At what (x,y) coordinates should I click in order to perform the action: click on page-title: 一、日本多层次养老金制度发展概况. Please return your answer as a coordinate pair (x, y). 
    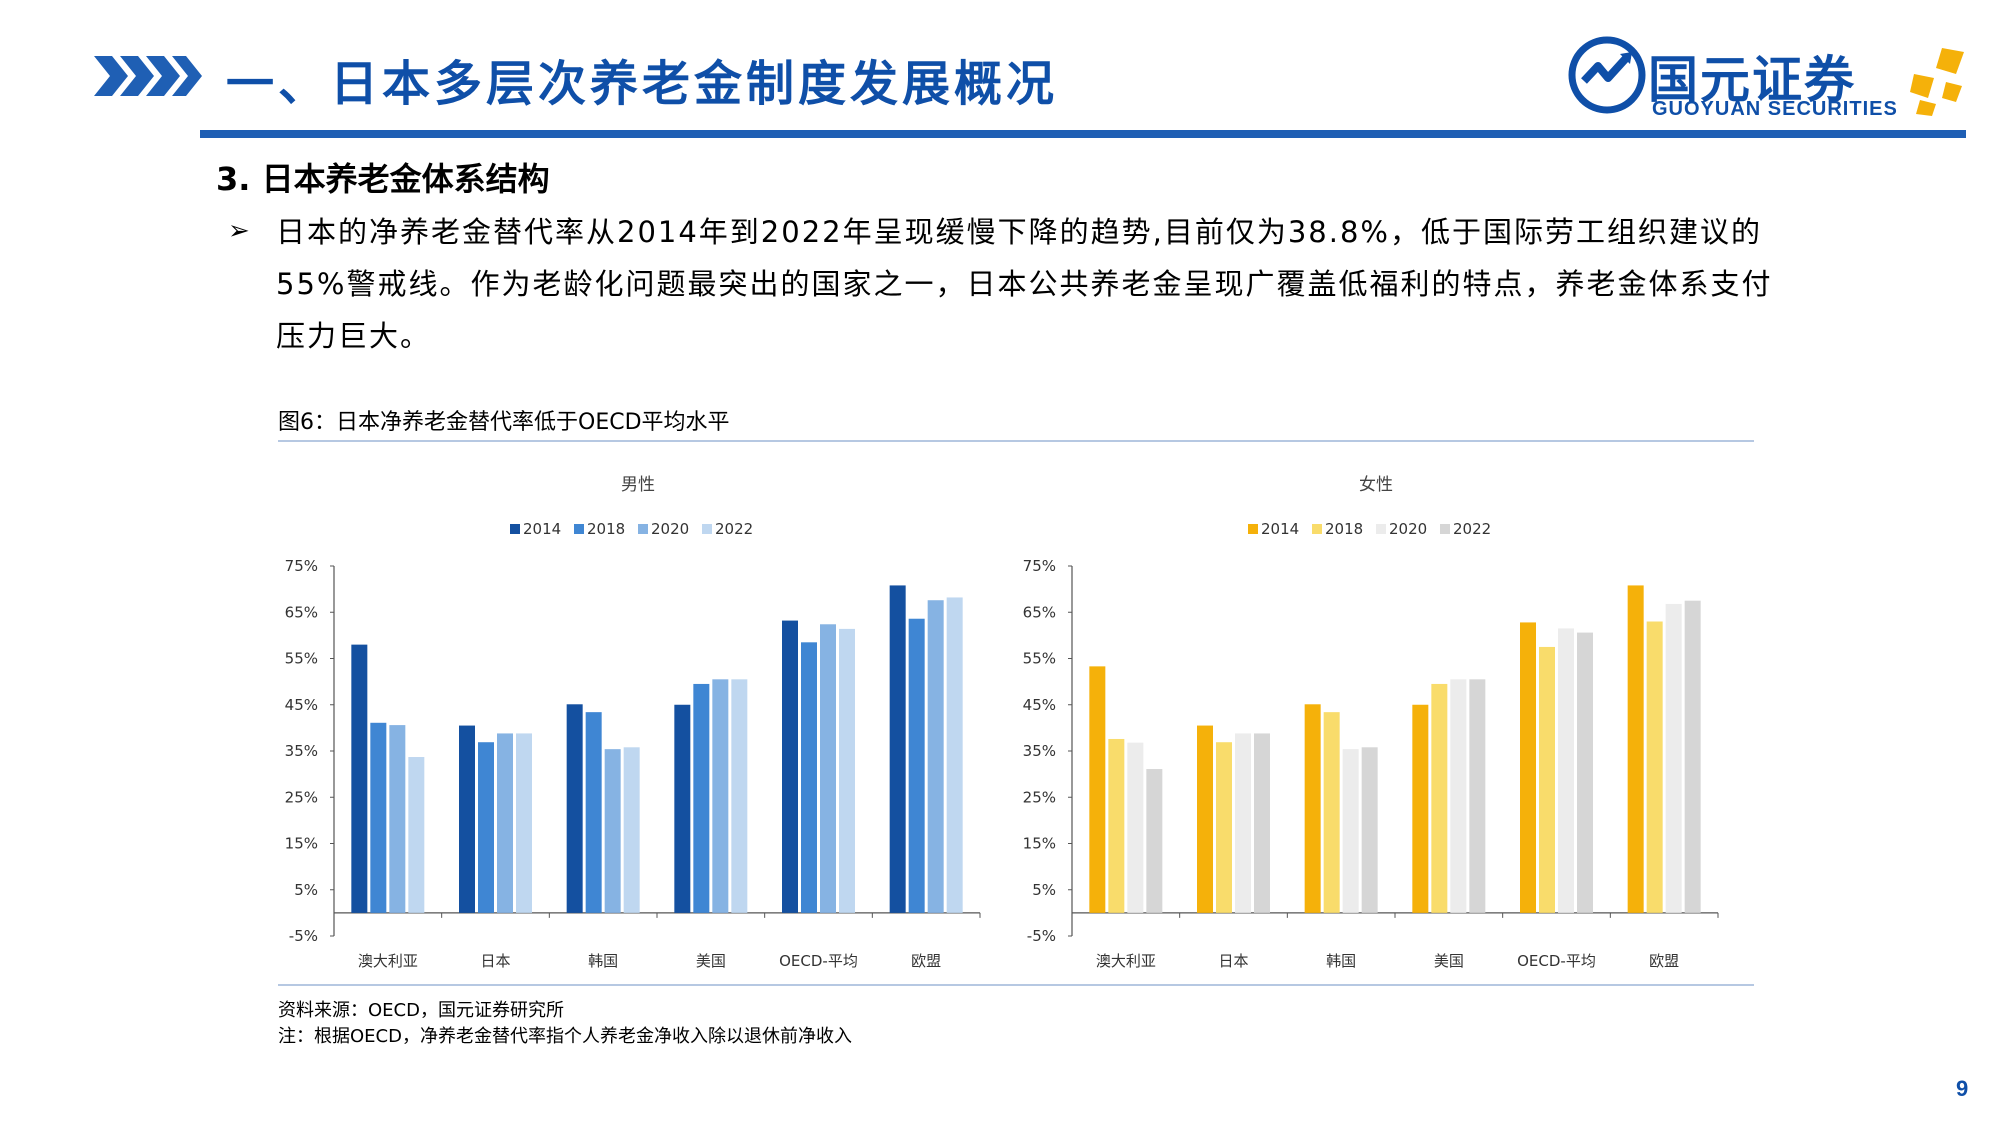
    Looking at the image, I should click on (642, 84).